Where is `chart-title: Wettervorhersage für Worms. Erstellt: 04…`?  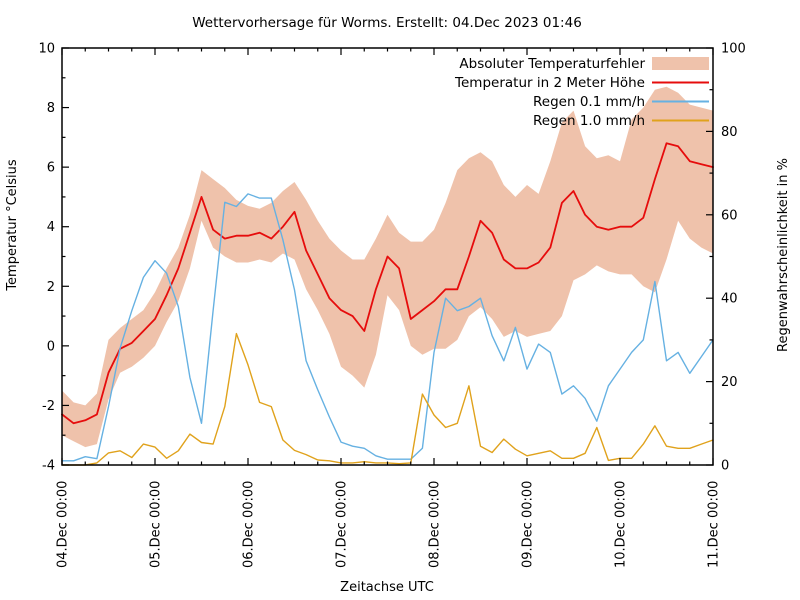 chart-title: Wettervorhersage für Worms. Erstellt: 04… is located at coordinates (387, 23).